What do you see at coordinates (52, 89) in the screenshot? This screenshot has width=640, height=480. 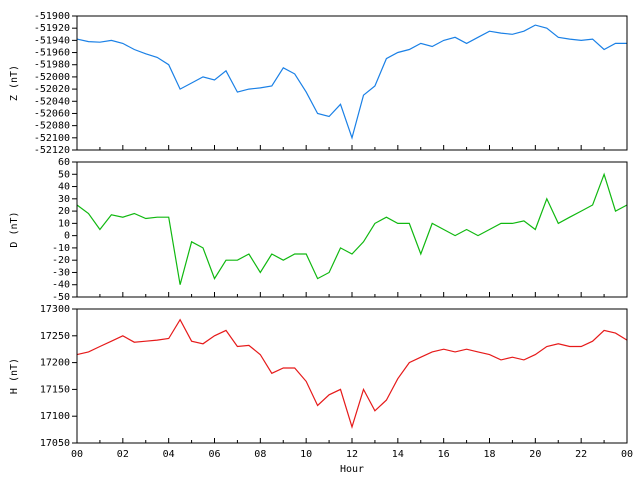 I see `y-tick-label: -52020` at bounding box center [52, 89].